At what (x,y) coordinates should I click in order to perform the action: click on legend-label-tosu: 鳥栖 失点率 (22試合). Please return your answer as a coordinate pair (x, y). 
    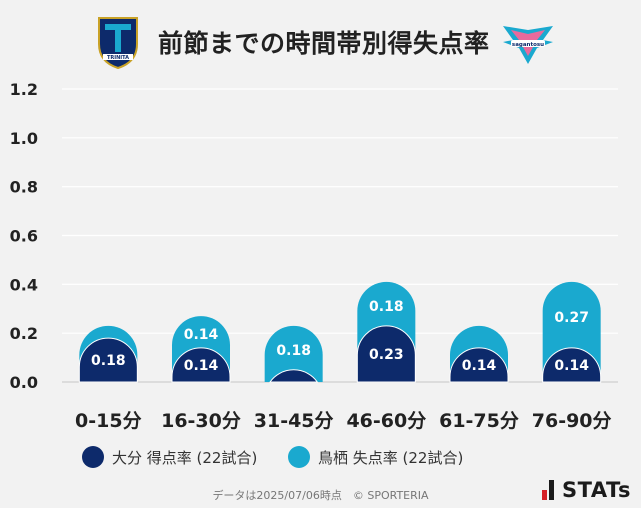
    Looking at the image, I should click on (391, 457).